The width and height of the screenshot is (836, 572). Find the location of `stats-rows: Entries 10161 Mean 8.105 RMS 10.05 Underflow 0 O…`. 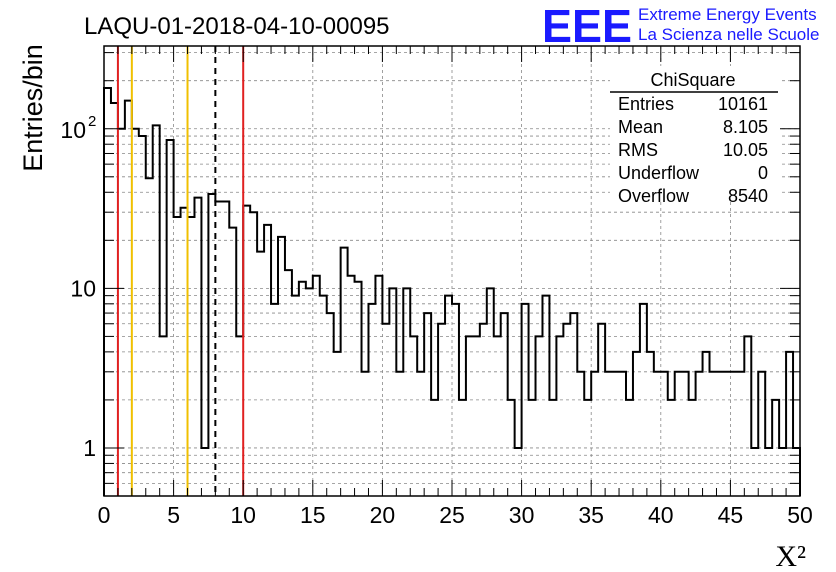

stats-rows: Entries 10161 Mean 8.105 RMS 10.05 Underflow 0 O… is located at coordinates (693, 150).